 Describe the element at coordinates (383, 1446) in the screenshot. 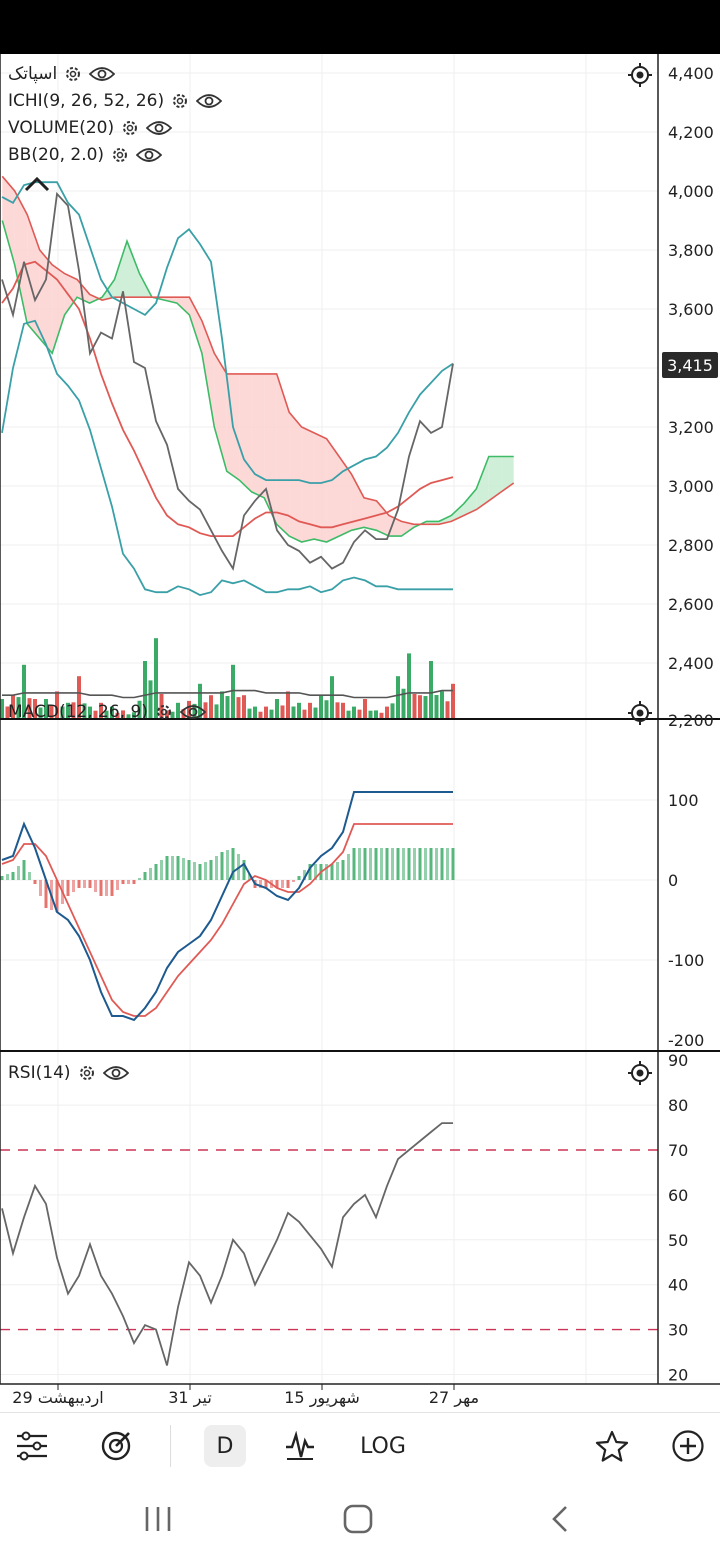

I see `log-scale-button: LOG` at that location.